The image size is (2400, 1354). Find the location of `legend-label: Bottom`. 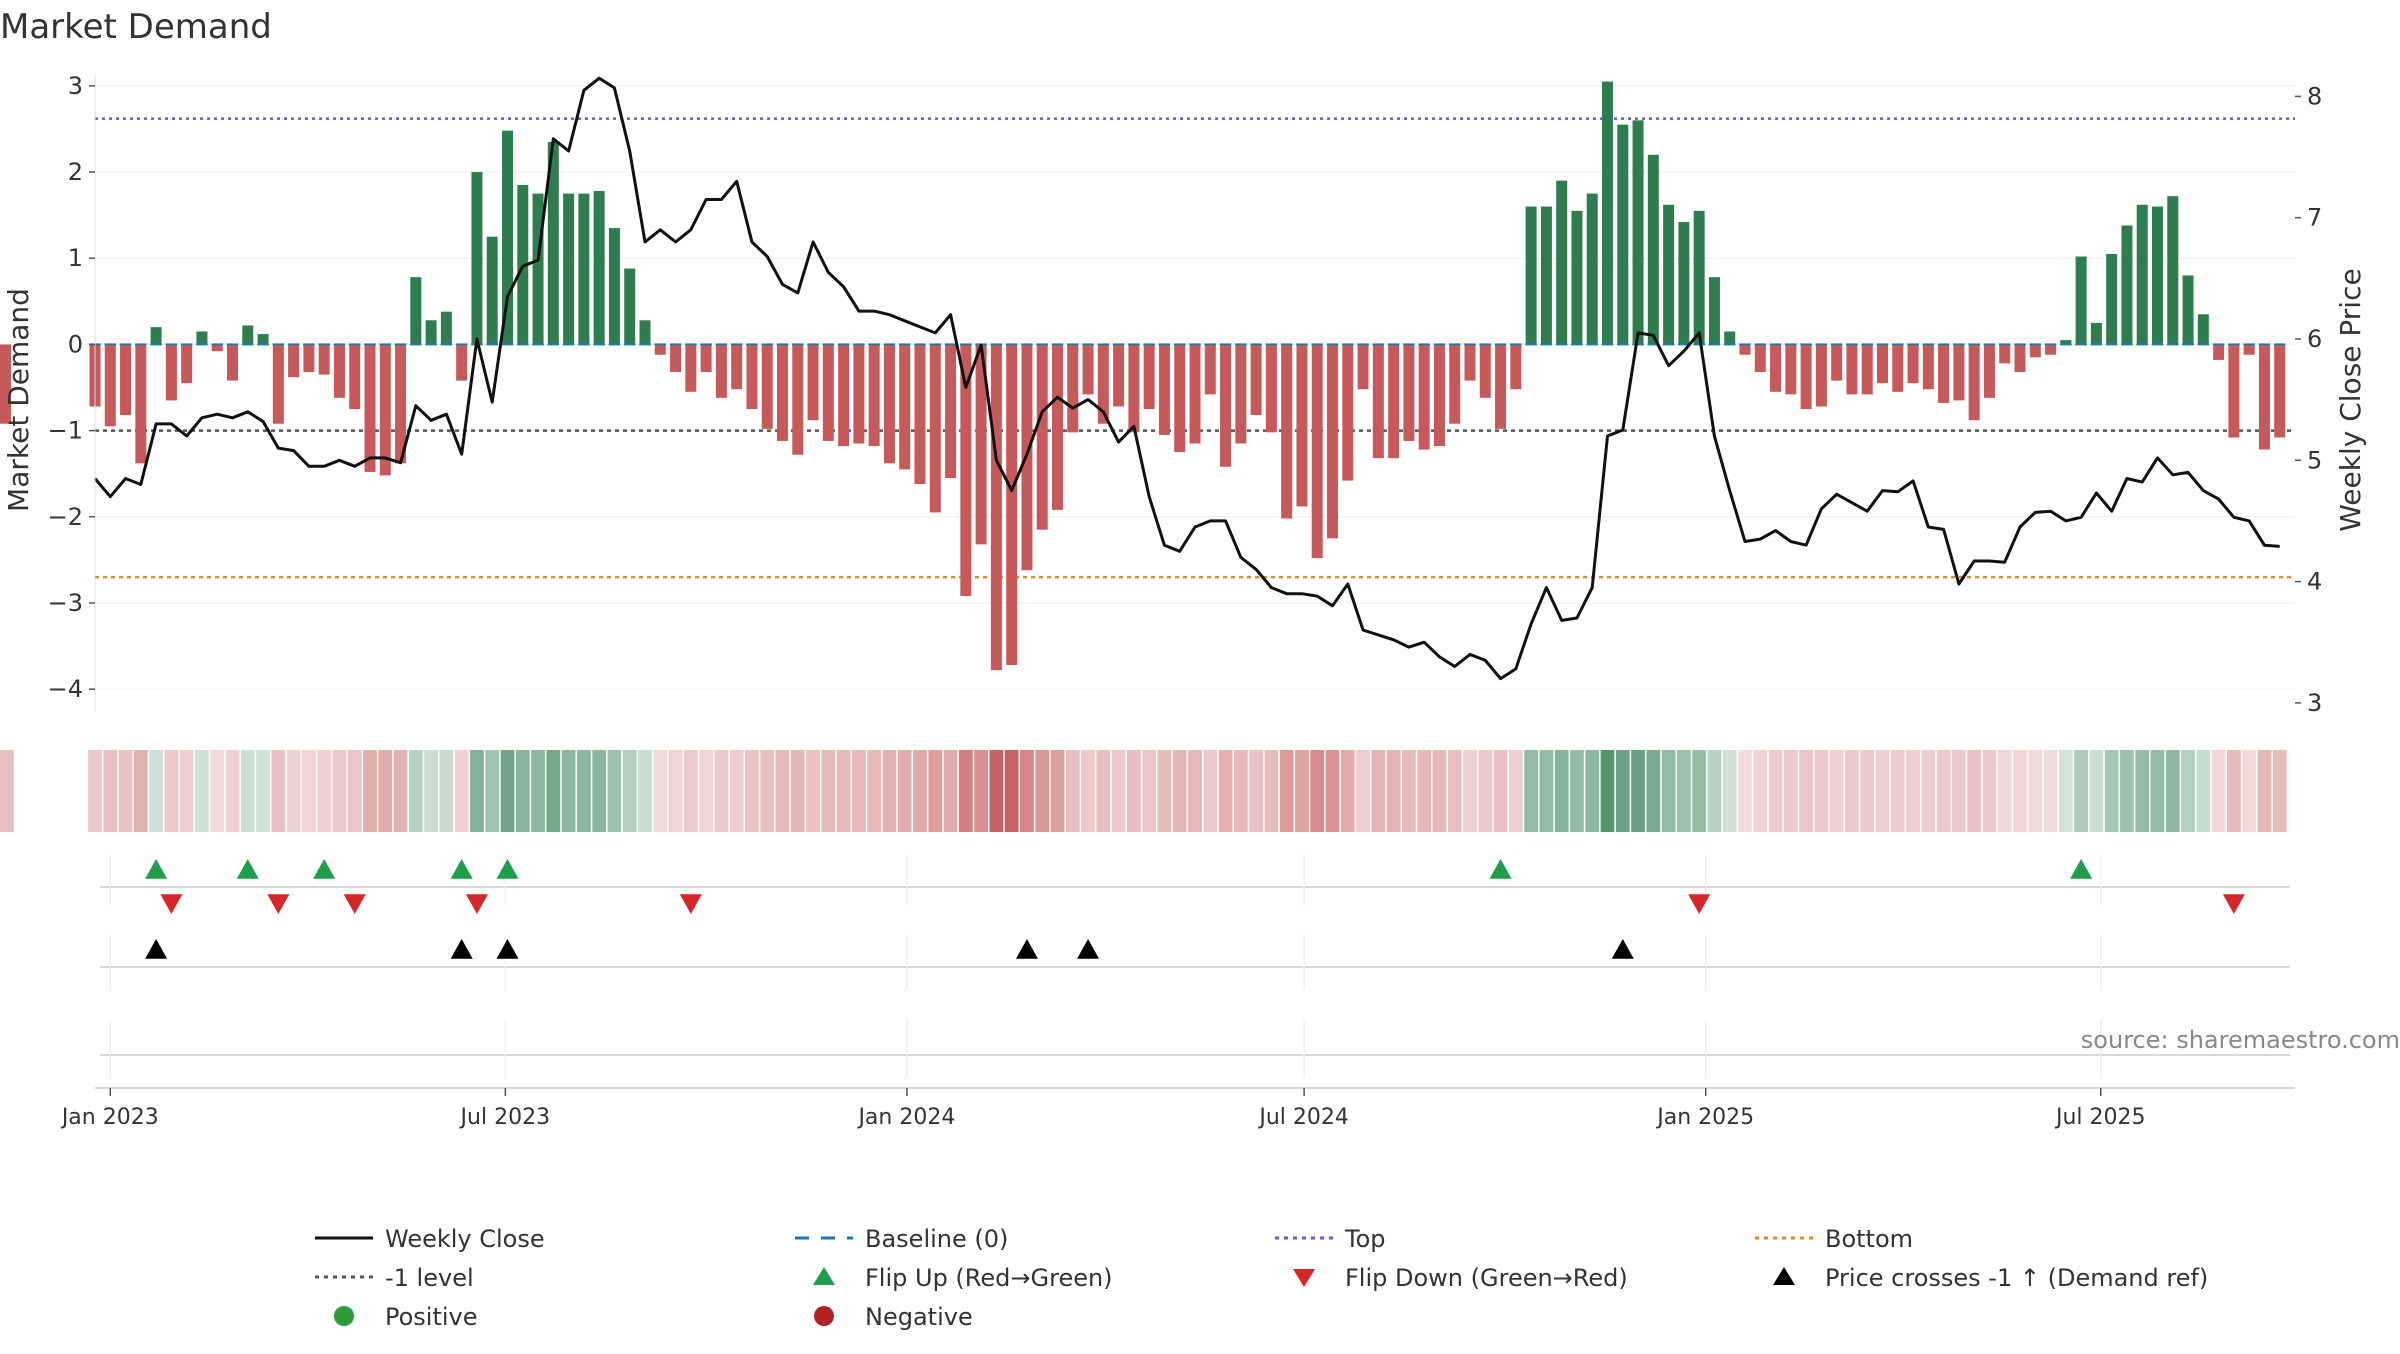

legend-label: Bottom is located at coordinates (1869, 1239).